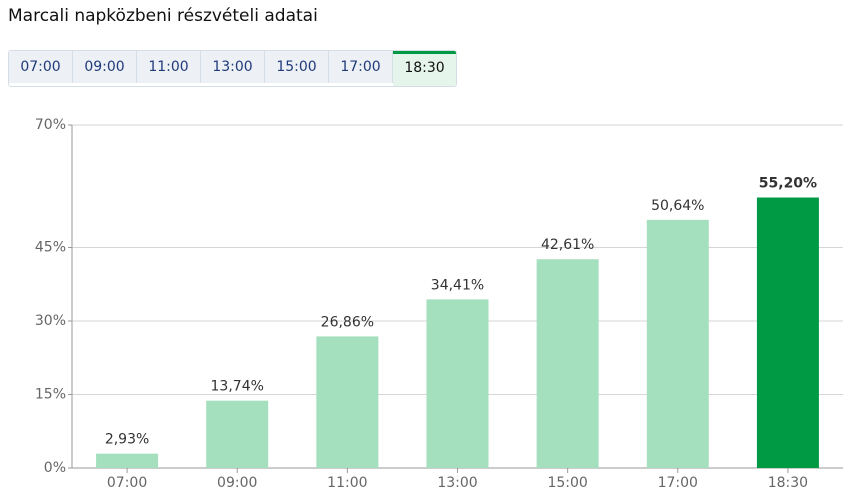 This screenshot has width=863, height=496. Describe the element at coordinates (50, 321) in the screenshot. I see `y-tick-label: 30%` at that location.